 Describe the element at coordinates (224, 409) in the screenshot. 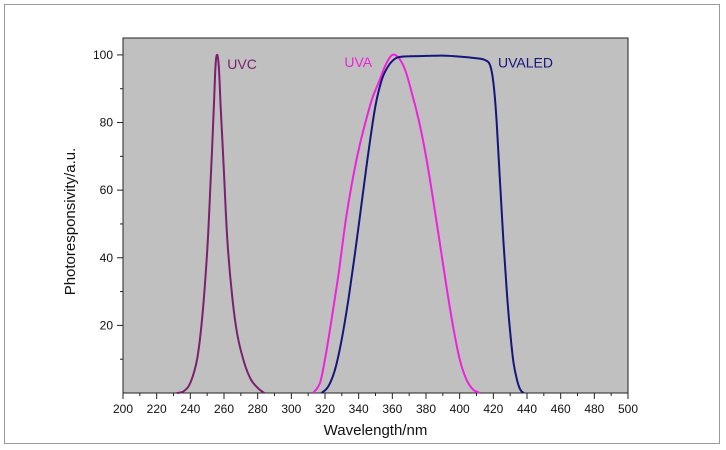

I see `x-tick-label: 260` at that location.